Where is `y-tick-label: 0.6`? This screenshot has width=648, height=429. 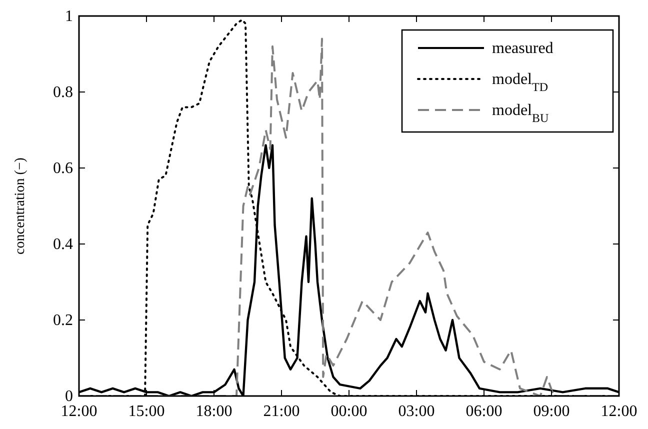 y-tick-label: 0.6 is located at coordinates (63, 168).